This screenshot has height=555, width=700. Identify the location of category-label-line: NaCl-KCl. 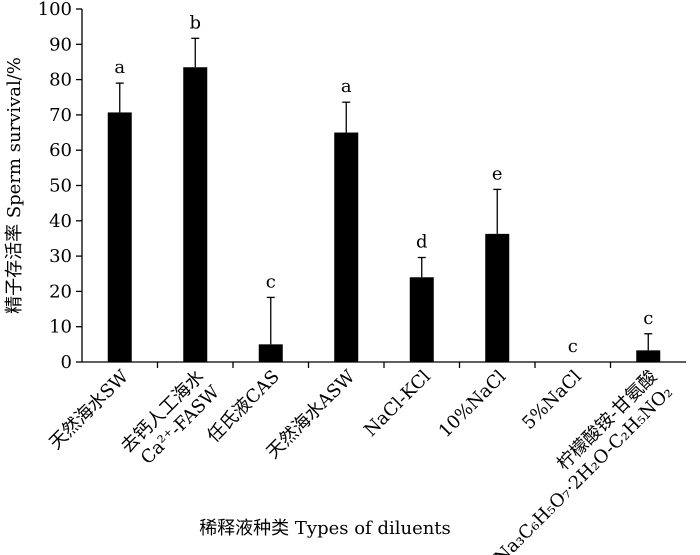
(397, 403).